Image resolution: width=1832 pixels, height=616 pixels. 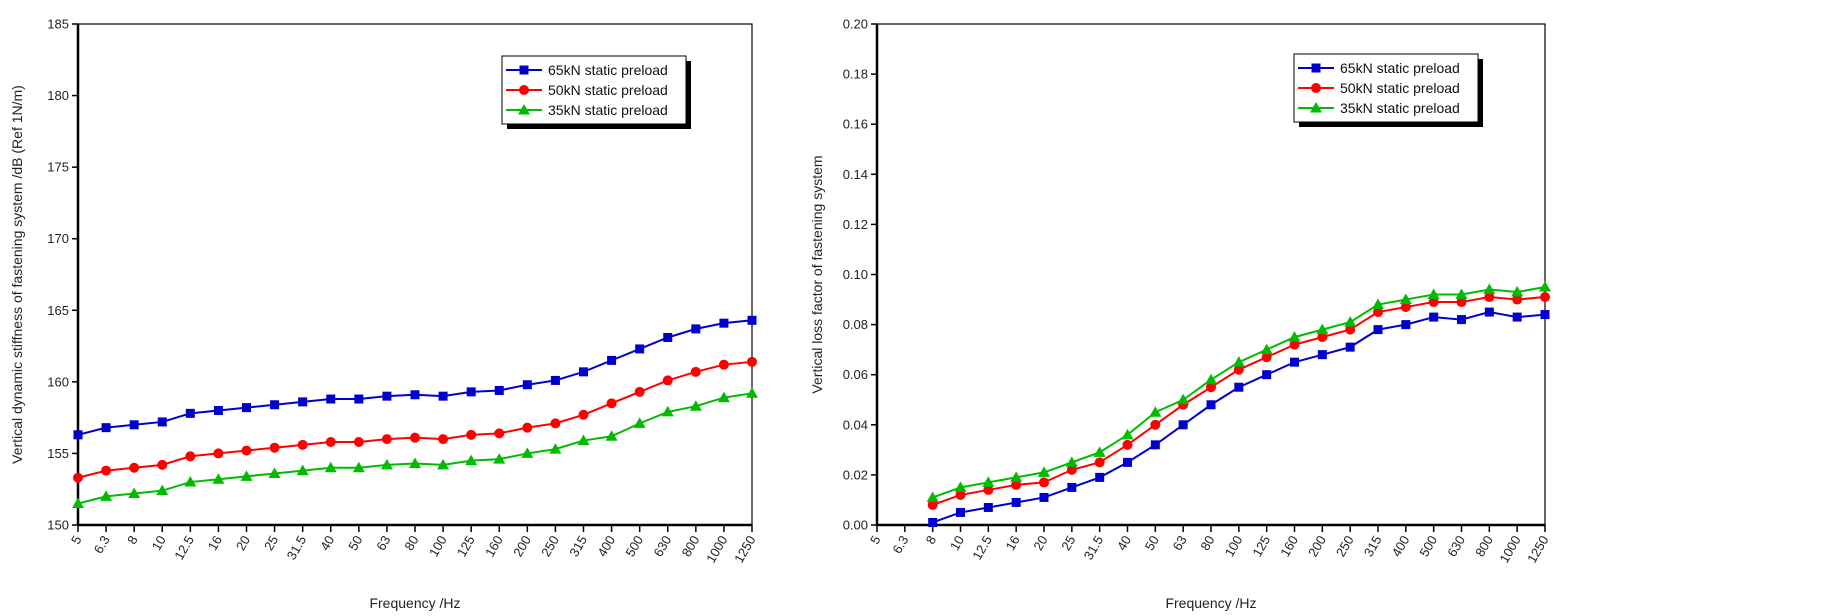 What do you see at coordinates (1537, 549) in the screenshot?
I see `x-tick-label: 1250` at bounding box center [1537, 549].